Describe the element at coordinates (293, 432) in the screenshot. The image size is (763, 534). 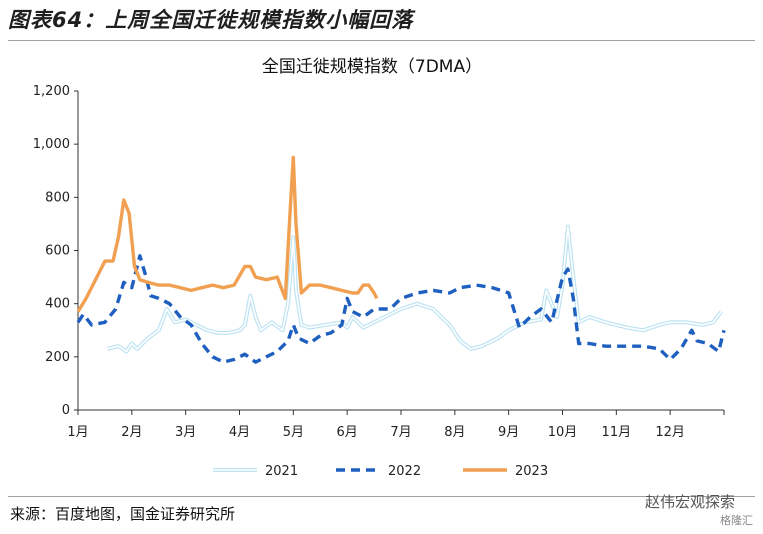
I see `x-tick-label: 5月` at that location.